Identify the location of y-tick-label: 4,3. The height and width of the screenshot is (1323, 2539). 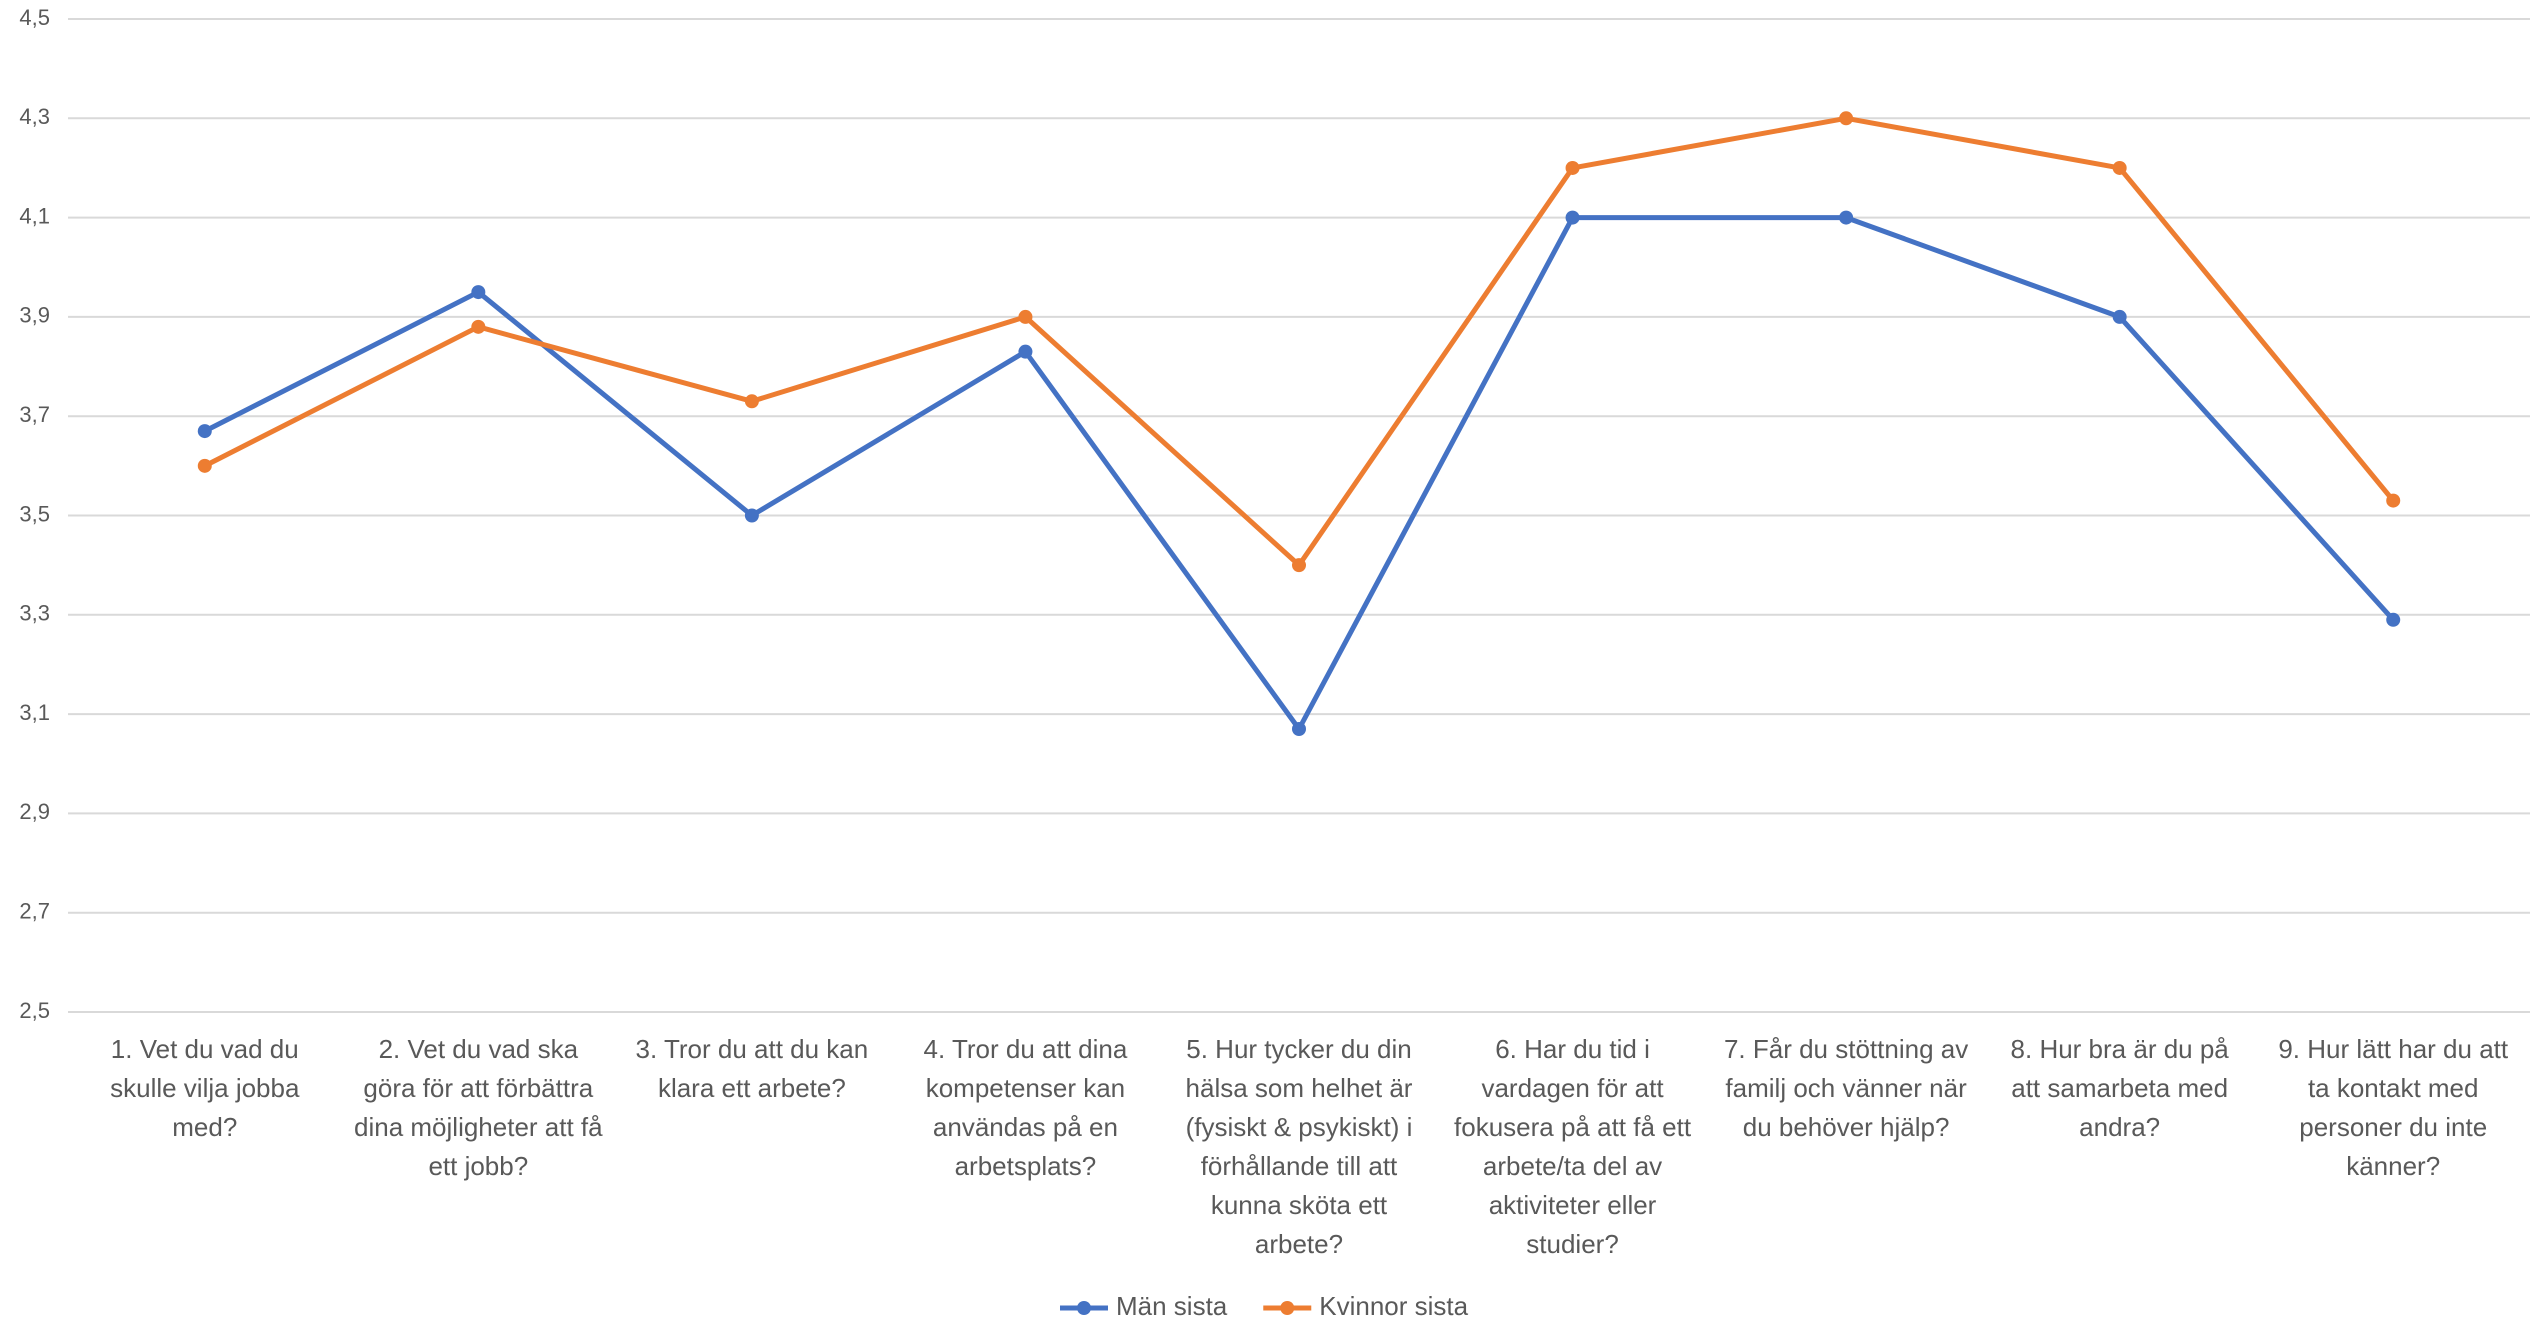
(34, 116).